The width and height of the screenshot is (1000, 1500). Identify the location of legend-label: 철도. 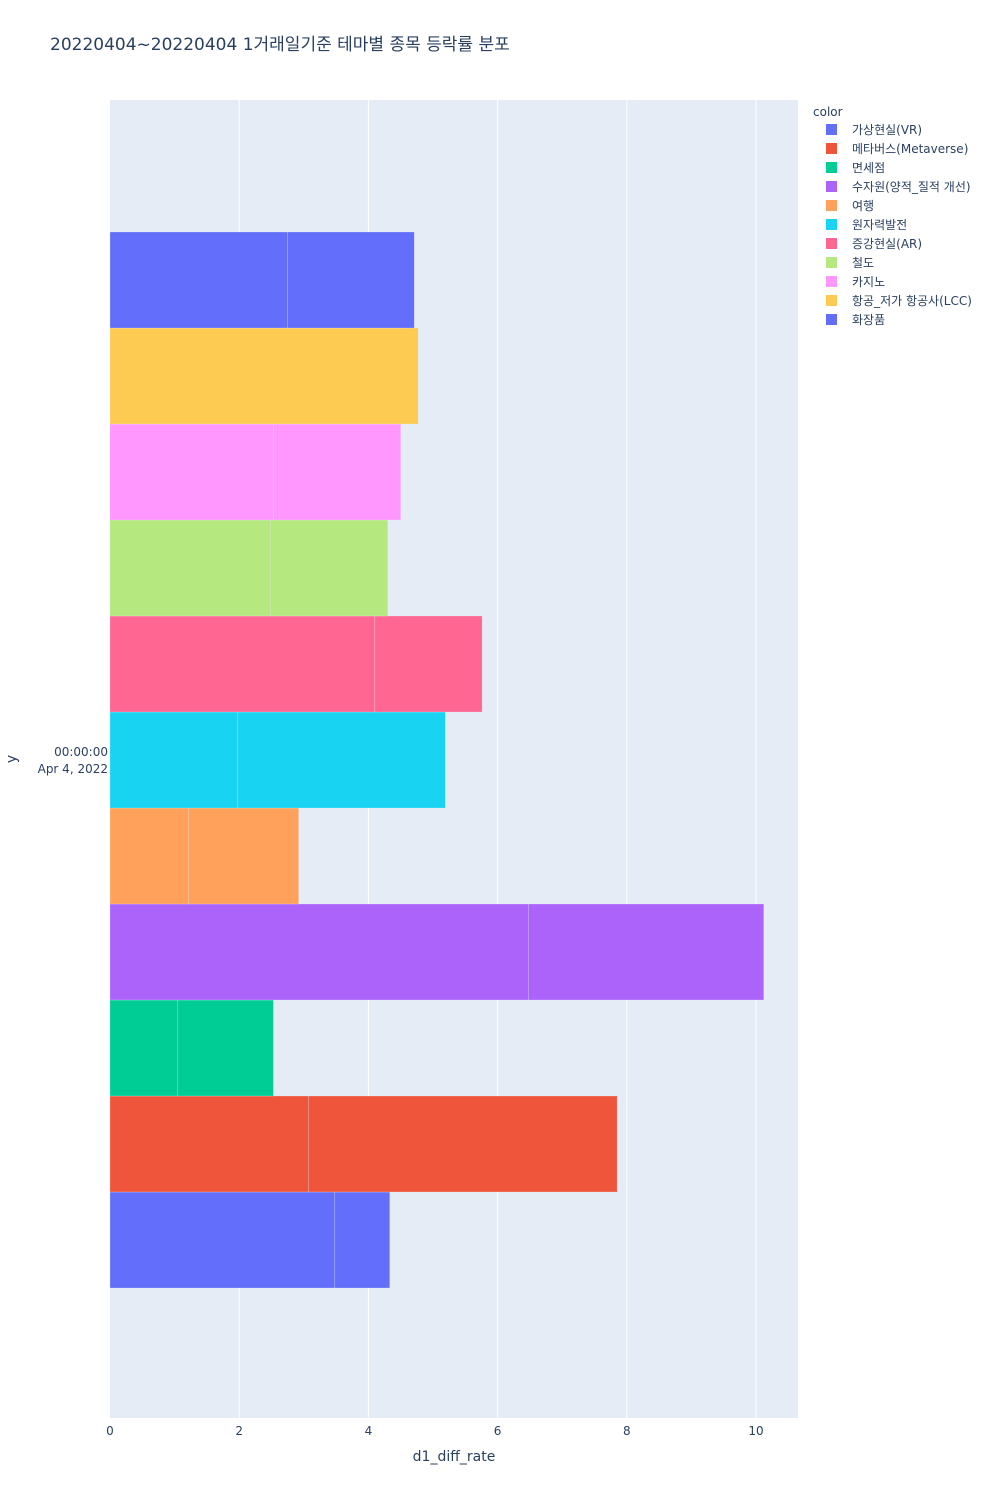
(863, 263).